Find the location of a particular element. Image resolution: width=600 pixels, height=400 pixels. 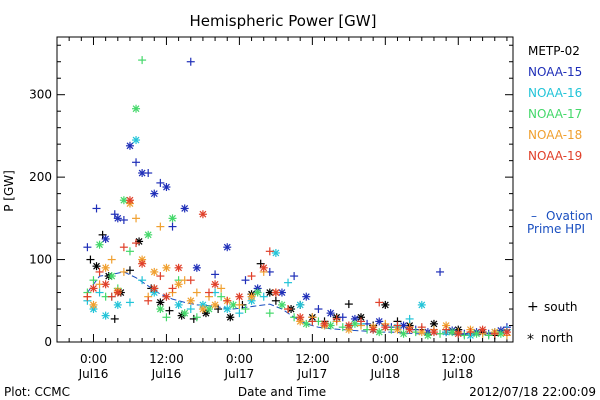

legend-entry-noaa-16: NOAA-16 is located at coordinates (555, 93).